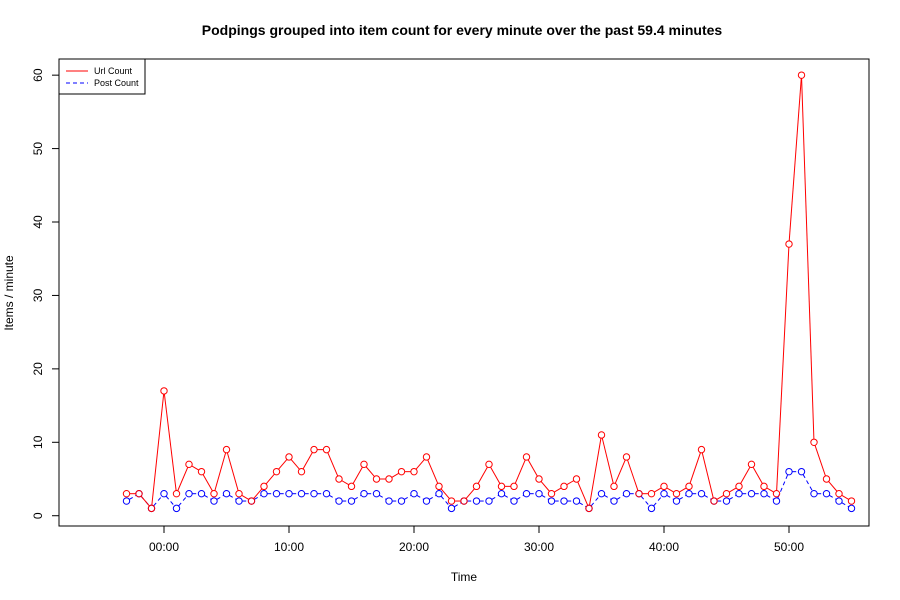  I want to click on x-axis: 00:00 10:00 20:00 30:00 40:00 50:00, so click(476, 539).